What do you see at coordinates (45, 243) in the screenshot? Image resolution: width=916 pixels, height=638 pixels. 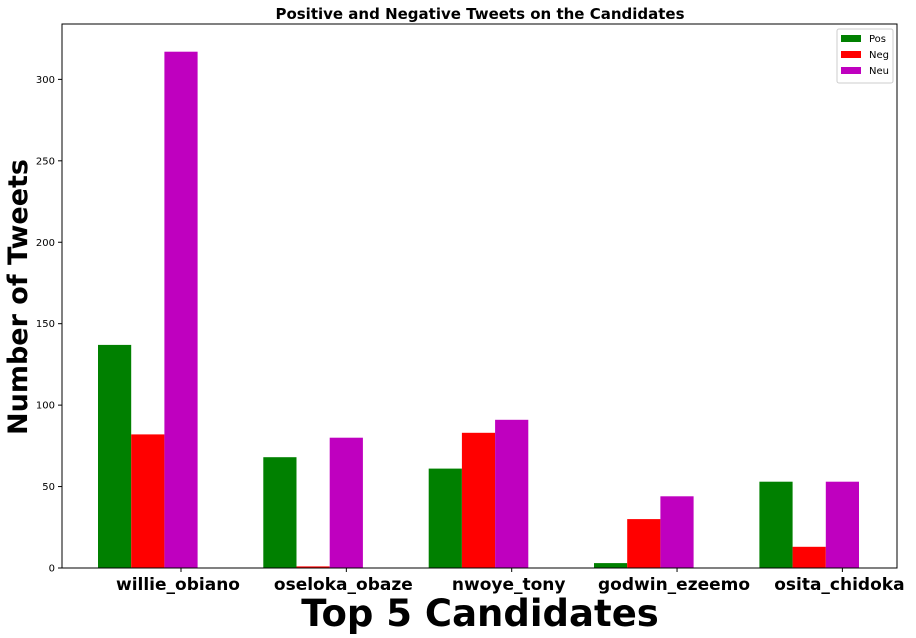 I see `y-tick-label: 200` at bounding box center [45, 243].